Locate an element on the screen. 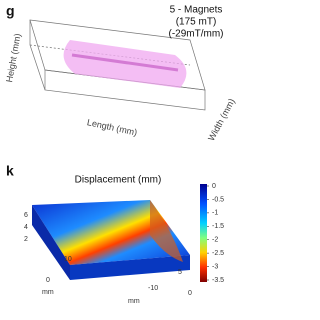 This screenshot has height=320, width=320. axis-label: Length (mm) is located at coordinates (112, 127).